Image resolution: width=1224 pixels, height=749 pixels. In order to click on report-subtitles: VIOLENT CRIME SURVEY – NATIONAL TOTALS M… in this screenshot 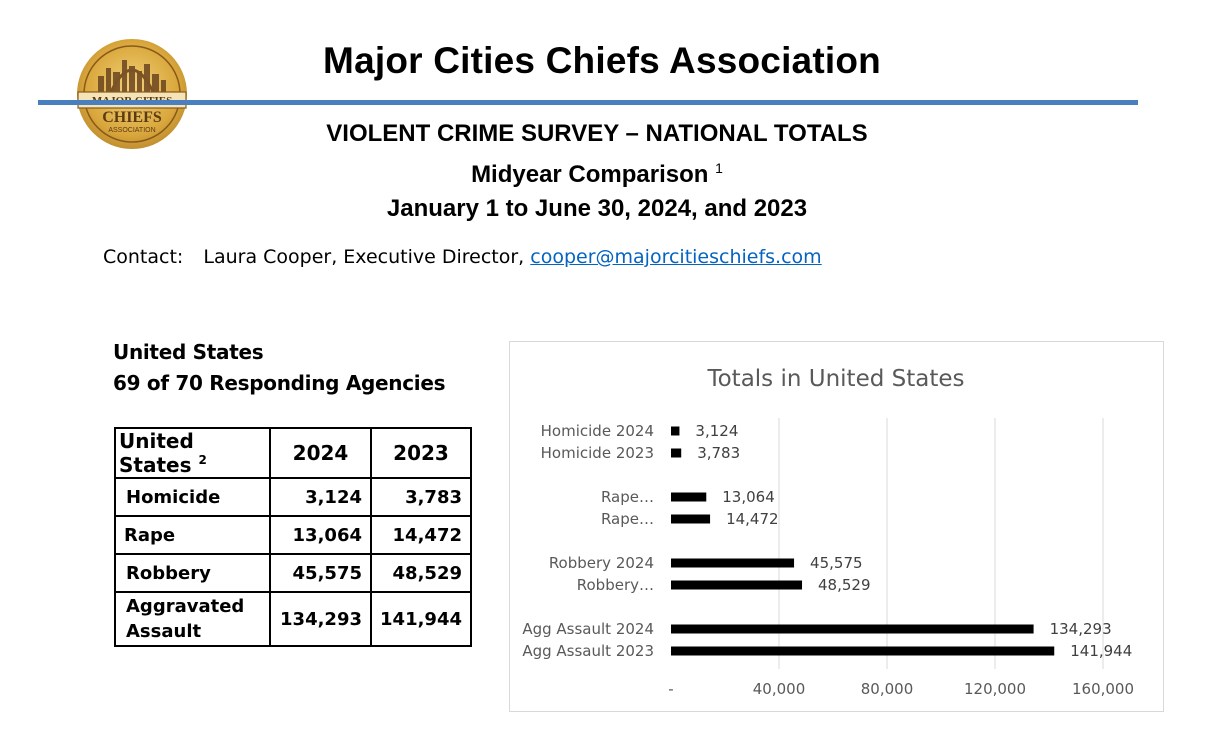, I will do `click(597, 171)`.